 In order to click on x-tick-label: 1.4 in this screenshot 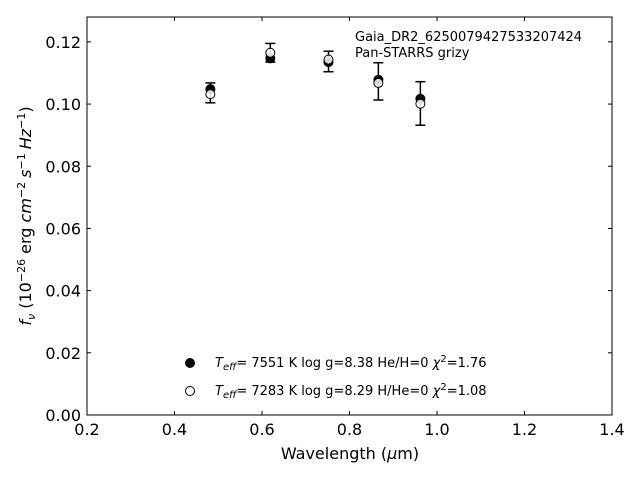, I will do `click(611, 429)`.